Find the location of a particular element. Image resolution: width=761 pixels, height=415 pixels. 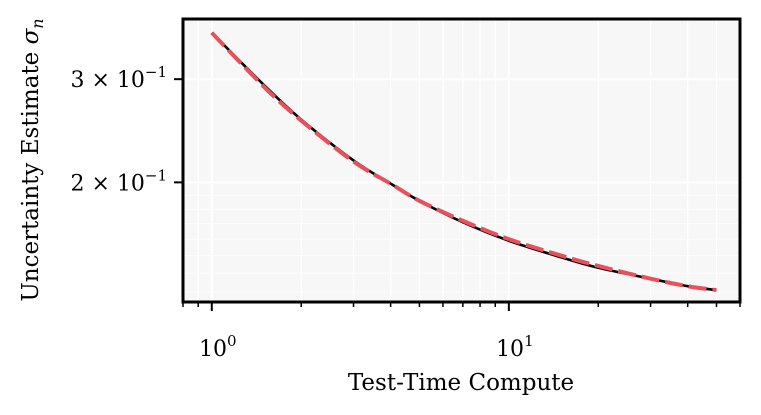

y-axis-label: Uncertainty Estimate σn is located at coordinates (32, 159).